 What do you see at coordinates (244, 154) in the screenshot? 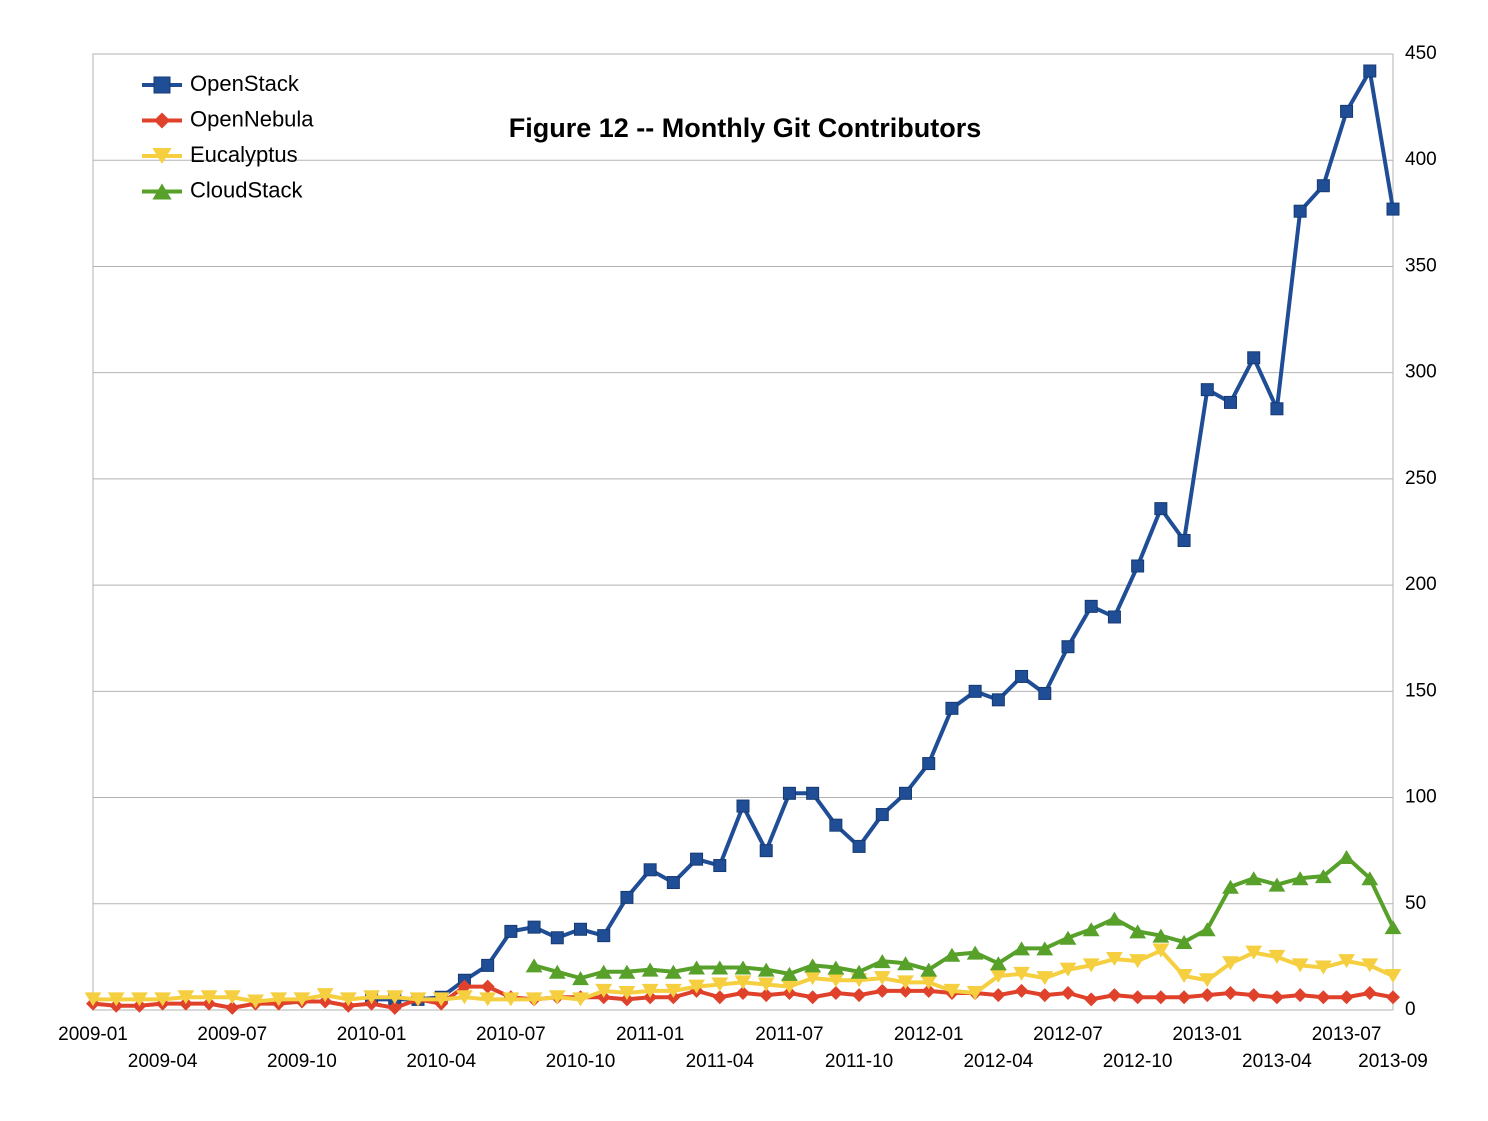
I see `legend-label: Eucalyptus` at bounding box center [244, 154].